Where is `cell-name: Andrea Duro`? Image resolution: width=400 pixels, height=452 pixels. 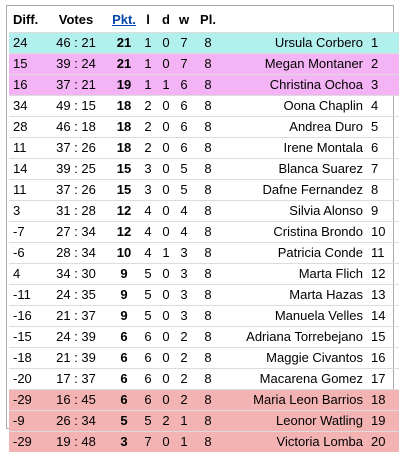
cell-name: Andrea Duro is located at coordinates (296, 127).